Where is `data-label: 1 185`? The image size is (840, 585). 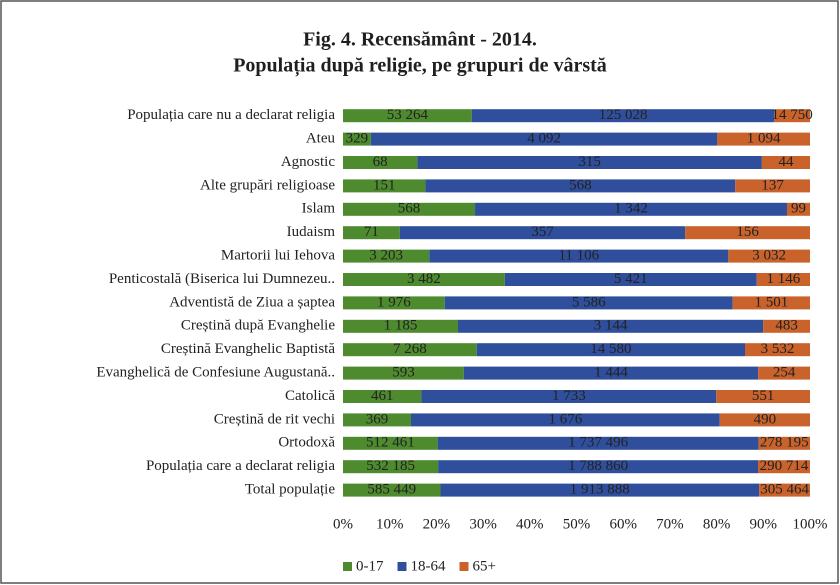
data-label: 1 185 is located at coordinates (401, 326).